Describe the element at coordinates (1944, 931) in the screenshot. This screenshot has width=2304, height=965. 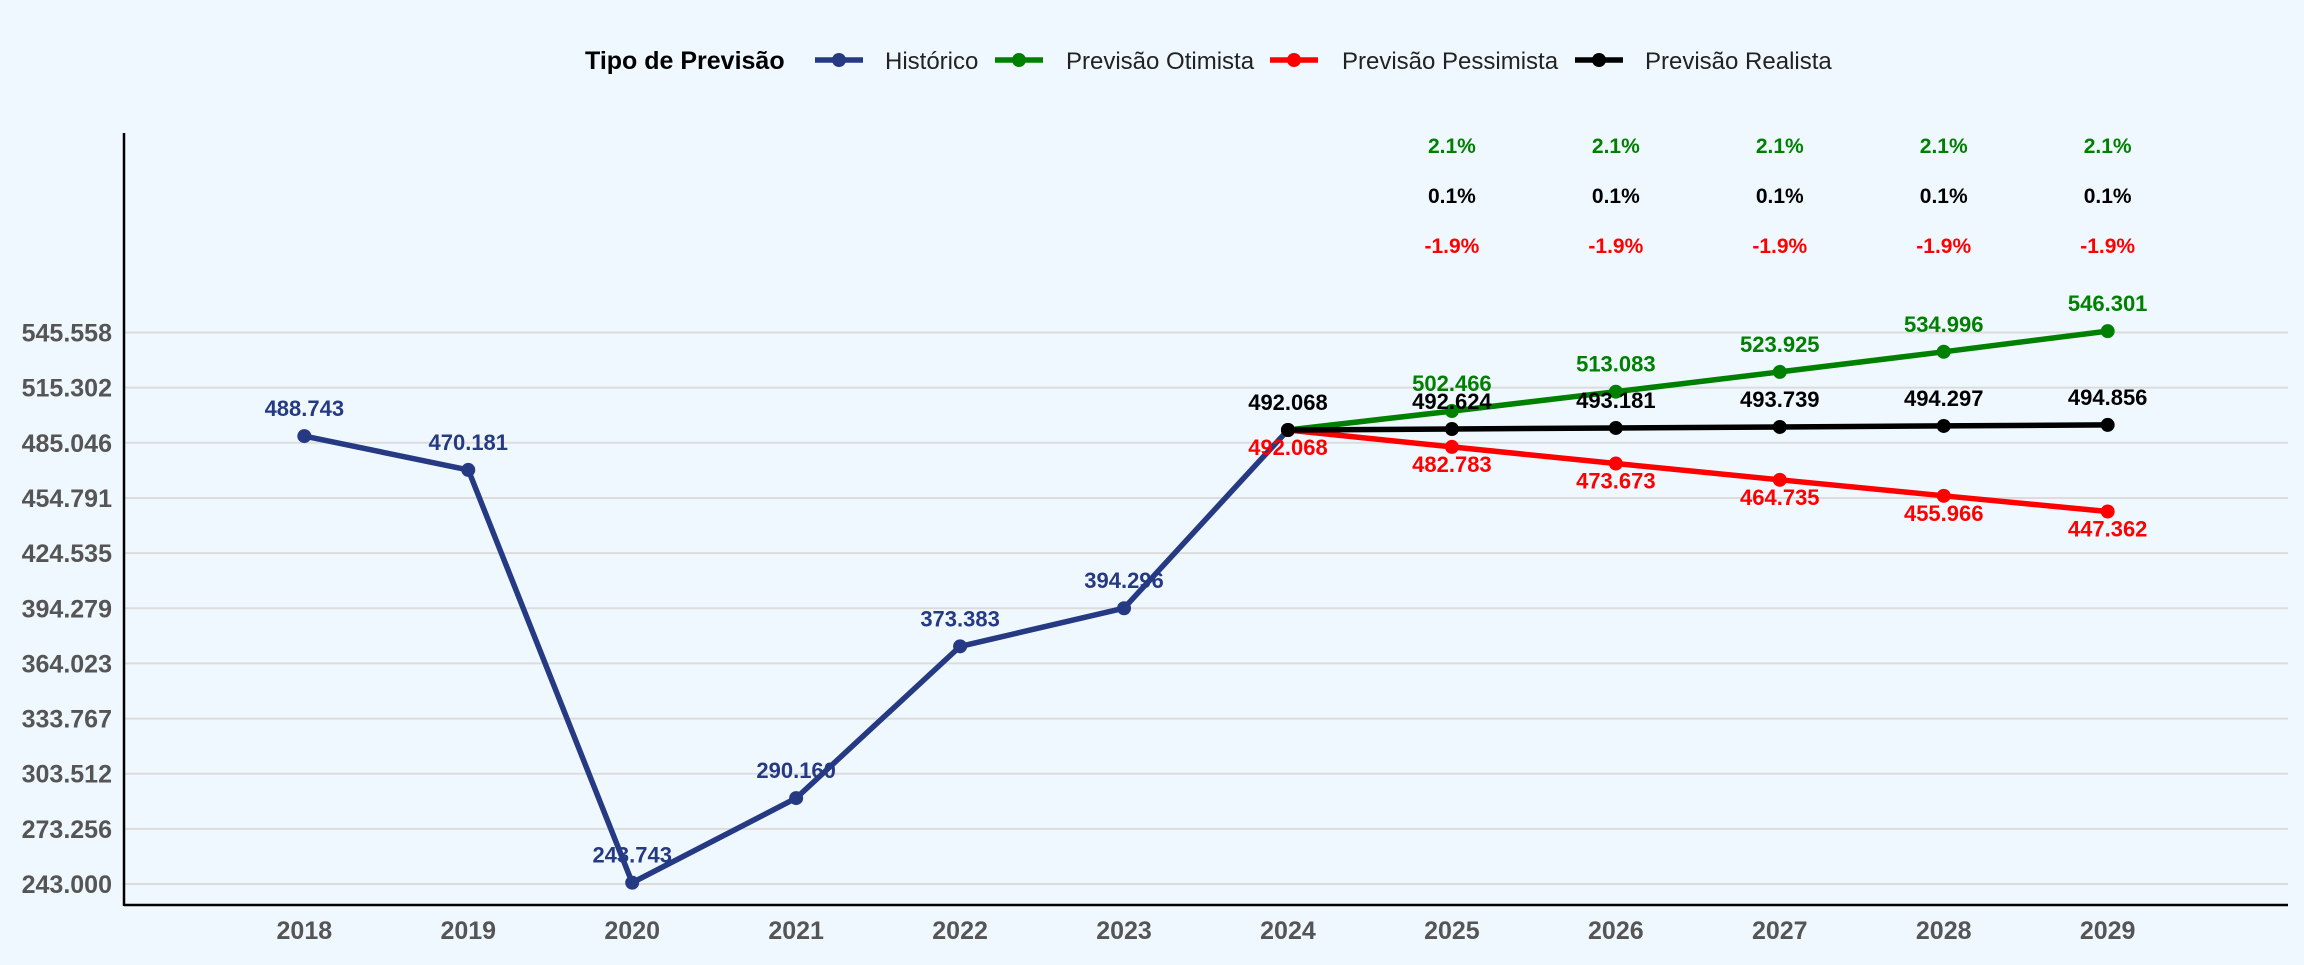
I see `x-tick-label: 2028` at that location.